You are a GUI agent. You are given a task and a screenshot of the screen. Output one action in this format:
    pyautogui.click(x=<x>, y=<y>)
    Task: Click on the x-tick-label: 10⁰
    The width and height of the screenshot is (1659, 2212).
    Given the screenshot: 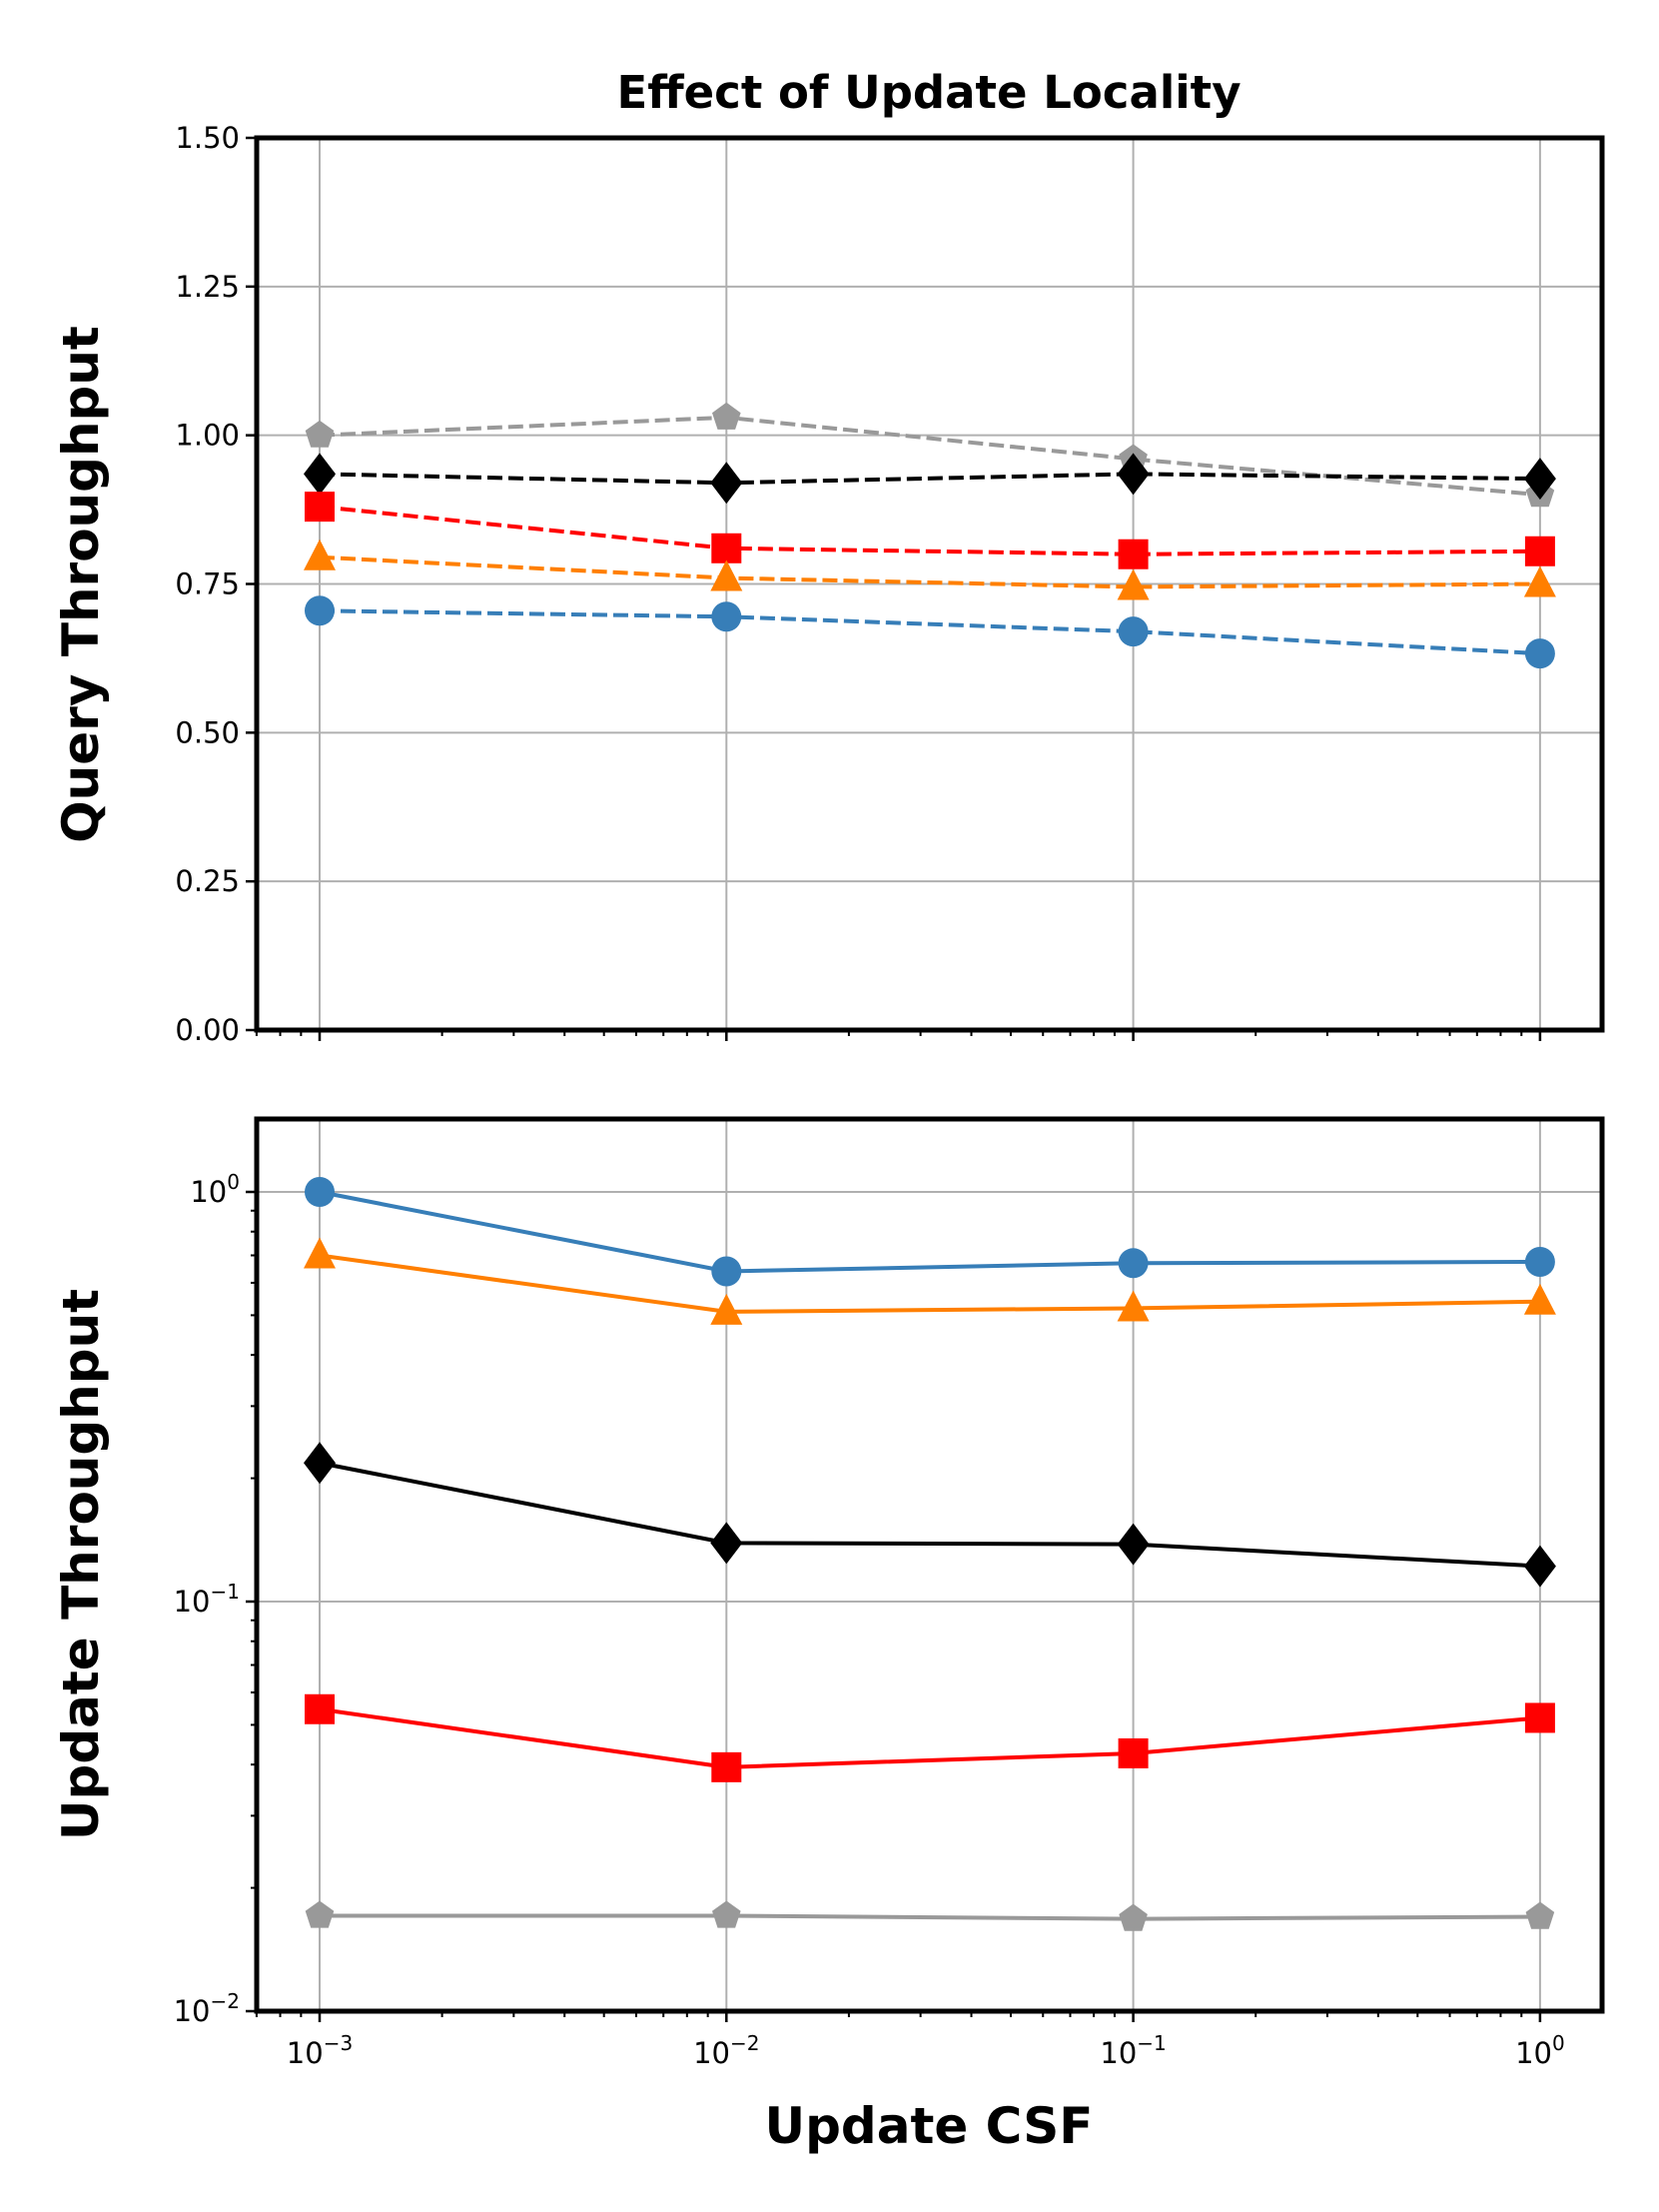 What is the action you would take?
    pyautogui.click(x=1540, y=2050)
    